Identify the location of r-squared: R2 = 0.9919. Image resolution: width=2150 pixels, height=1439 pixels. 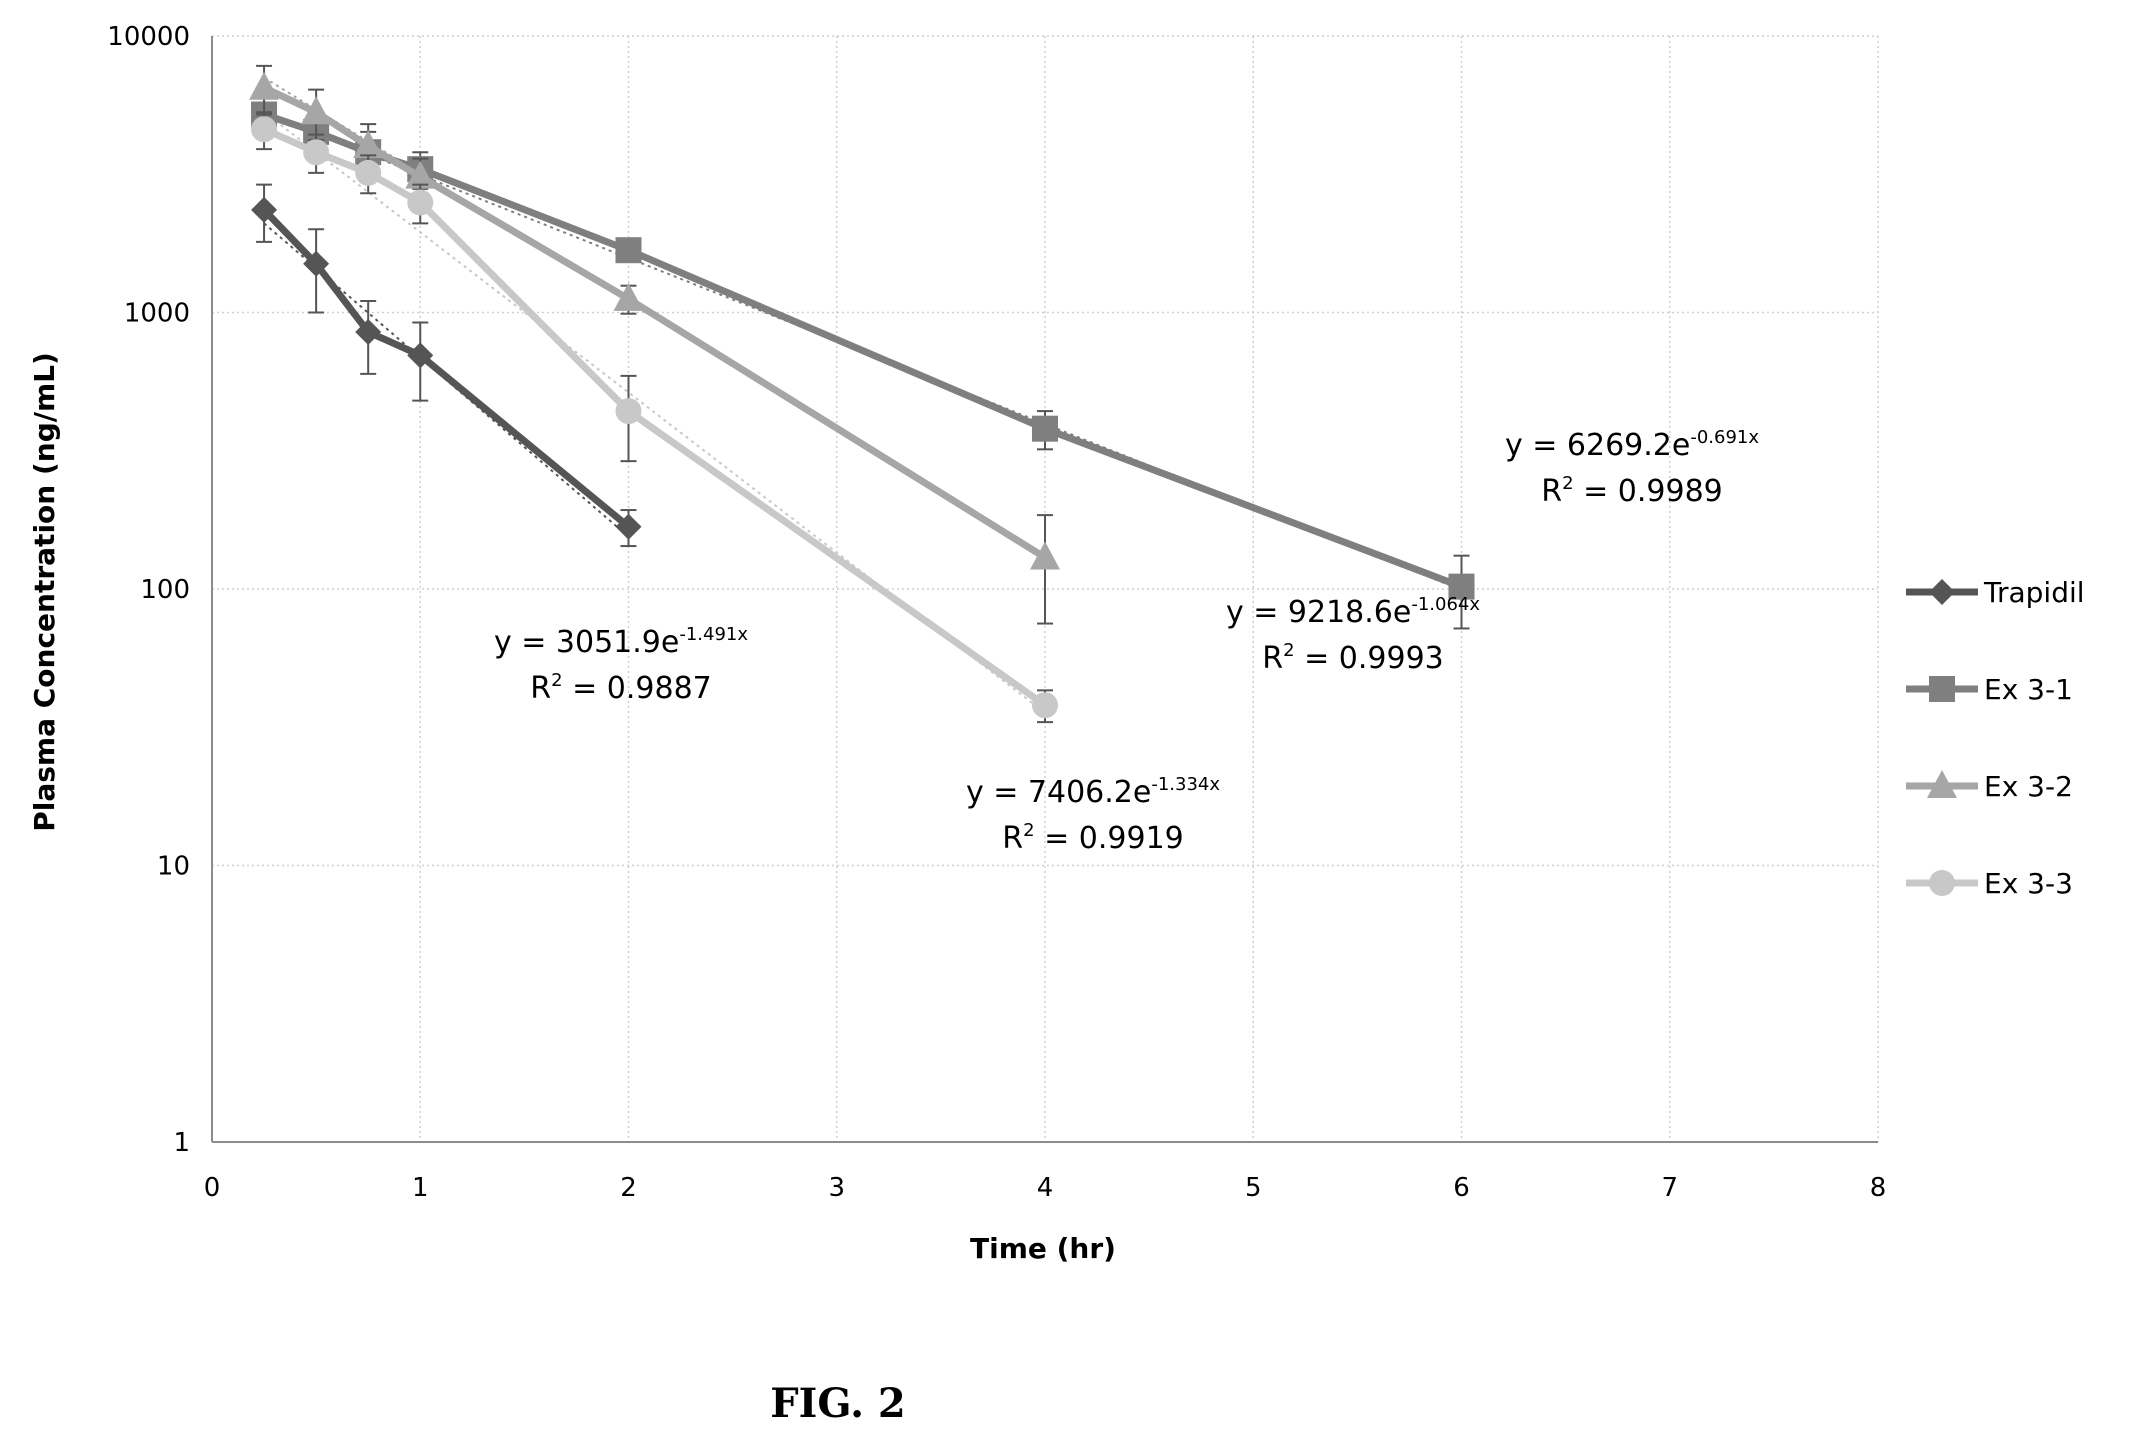
(1093, 838).